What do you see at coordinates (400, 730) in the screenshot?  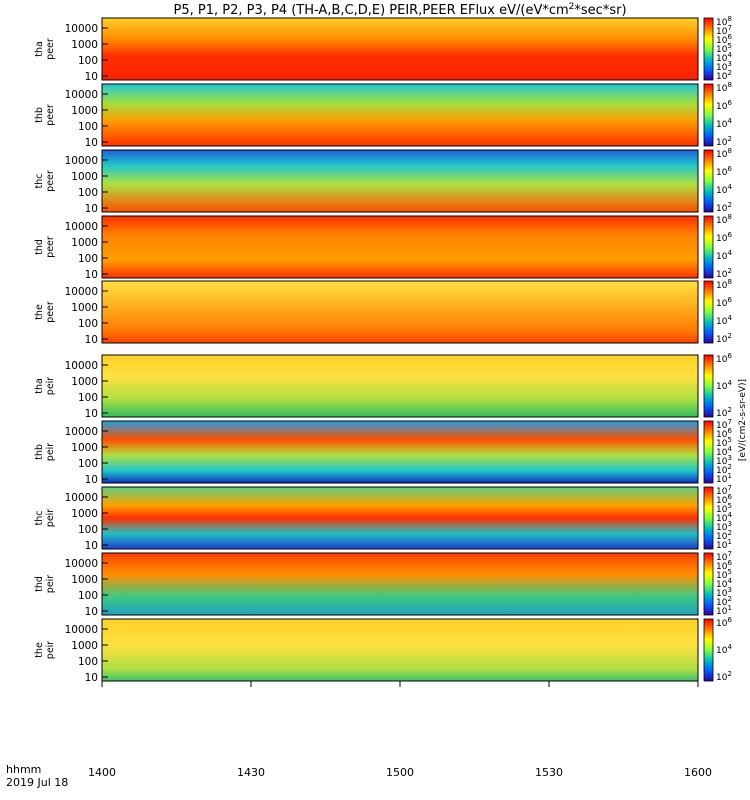 I see `time-axis: 1400 1430 1500 1530 1600` at bounding box center [400, 730].